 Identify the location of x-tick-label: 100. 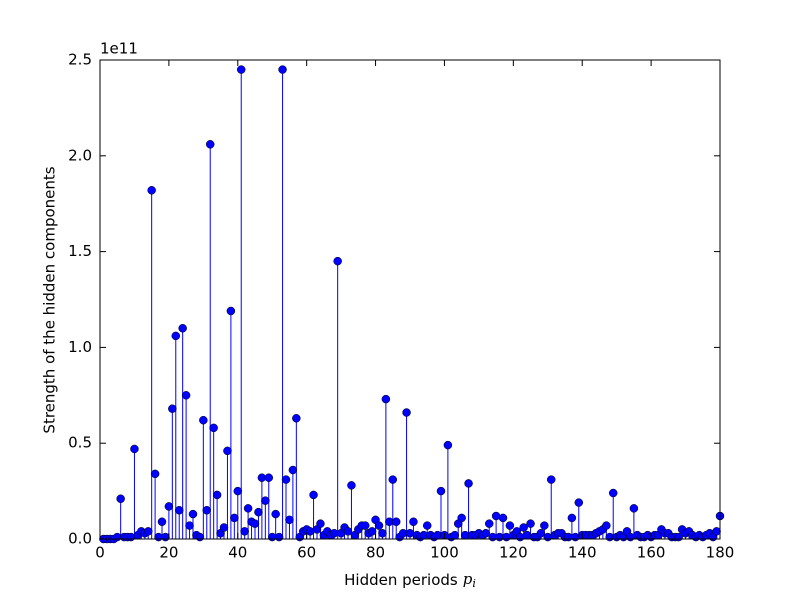
(444, 553).